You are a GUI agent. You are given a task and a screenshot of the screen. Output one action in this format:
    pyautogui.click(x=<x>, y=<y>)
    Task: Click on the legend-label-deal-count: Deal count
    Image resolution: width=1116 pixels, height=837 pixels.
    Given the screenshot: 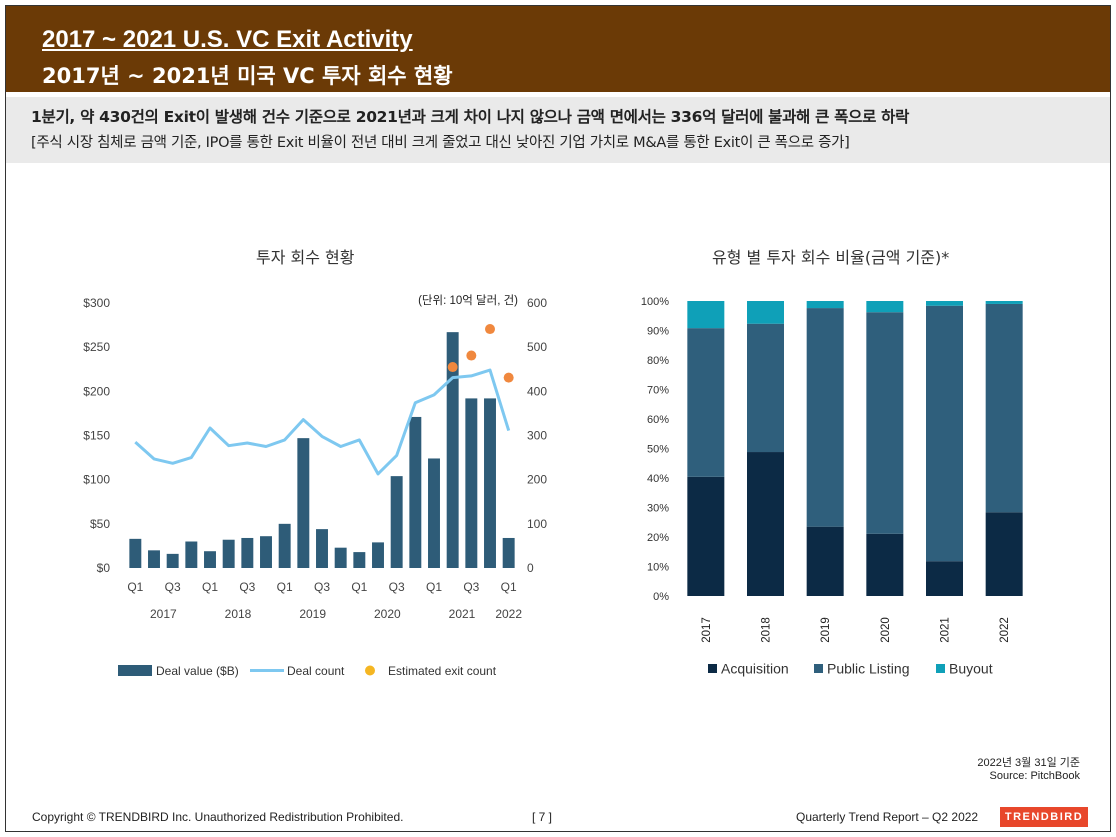 What is the action you would take?
    pyautogui.click(x=316, y=671)
    